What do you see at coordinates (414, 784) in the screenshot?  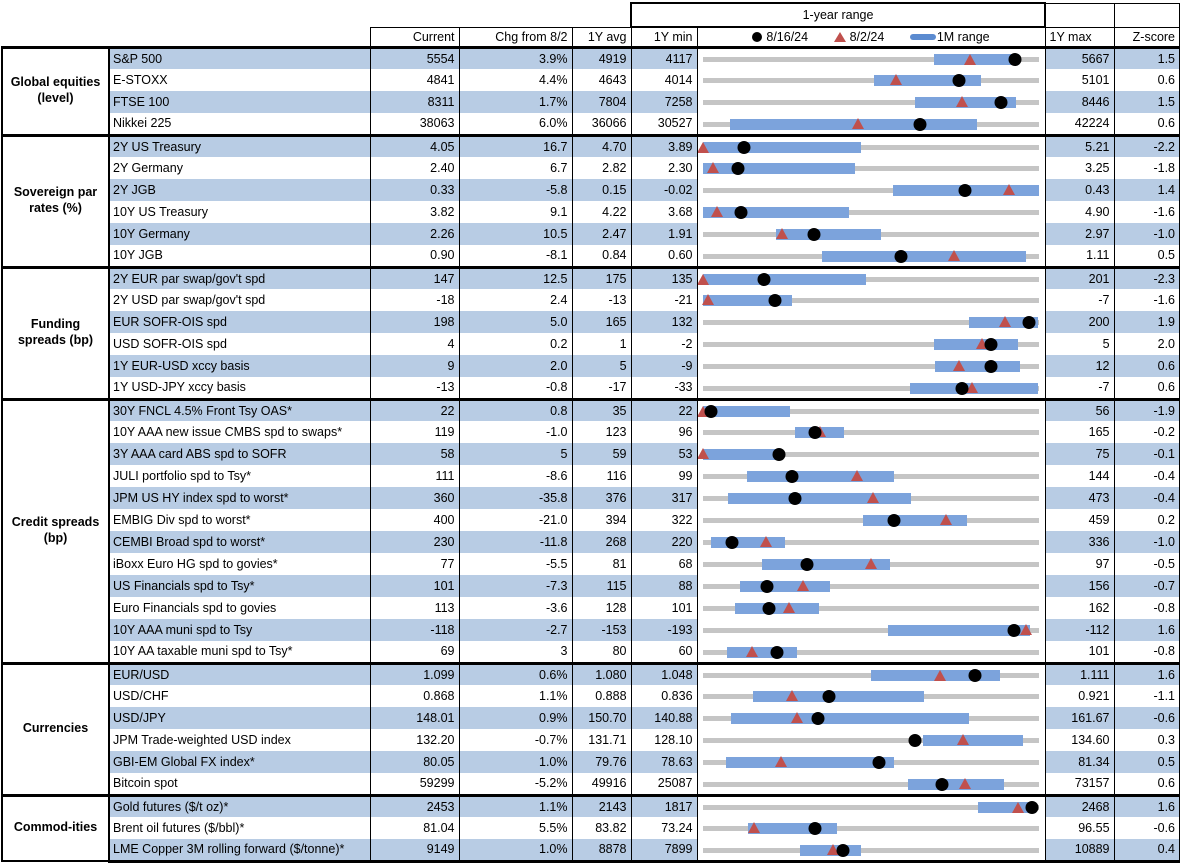 I see `current-value: 59299` at bounding box center [414, 784].